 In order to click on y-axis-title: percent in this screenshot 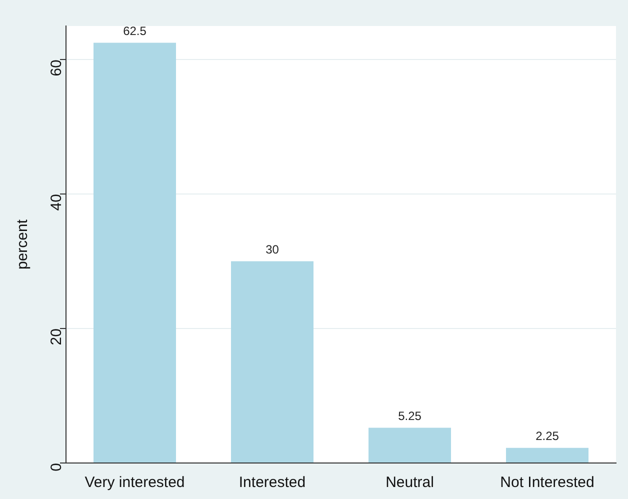, I will do `click(23, 244)`.